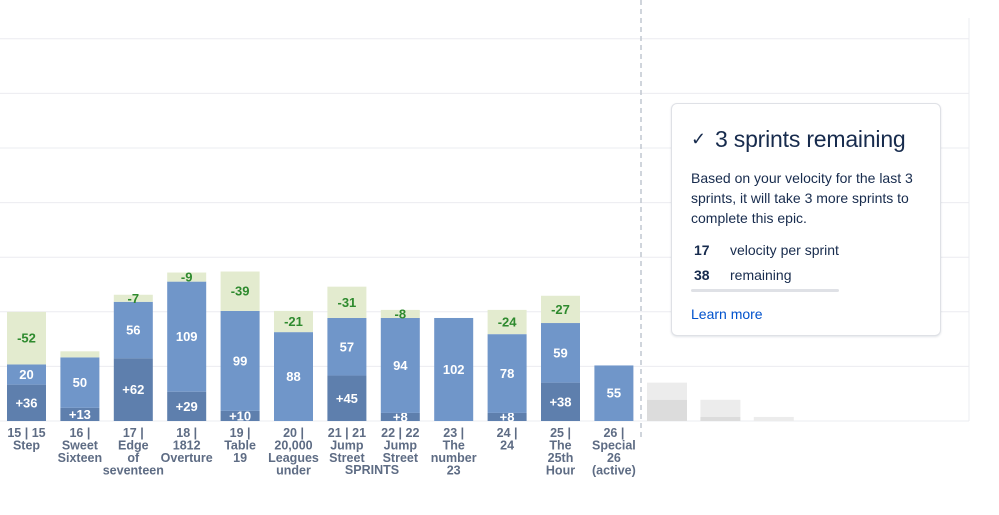  I want to click on x-tick-label: 26 |, so click(613, 433).